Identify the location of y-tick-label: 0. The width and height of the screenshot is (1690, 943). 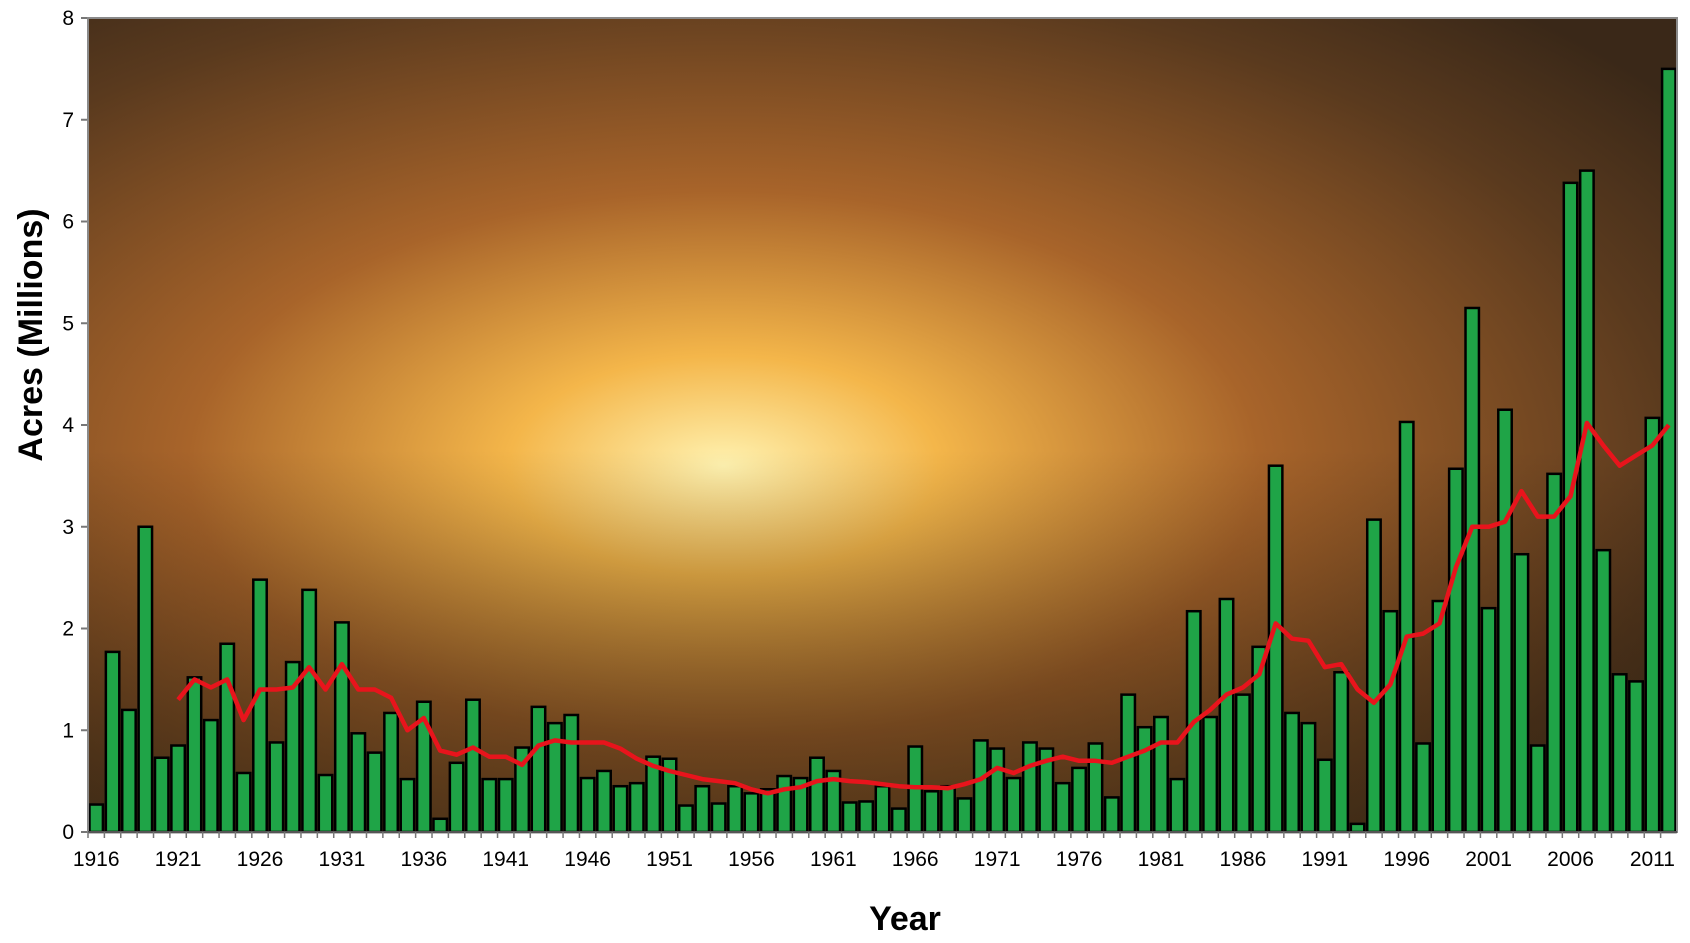
(68, 832).